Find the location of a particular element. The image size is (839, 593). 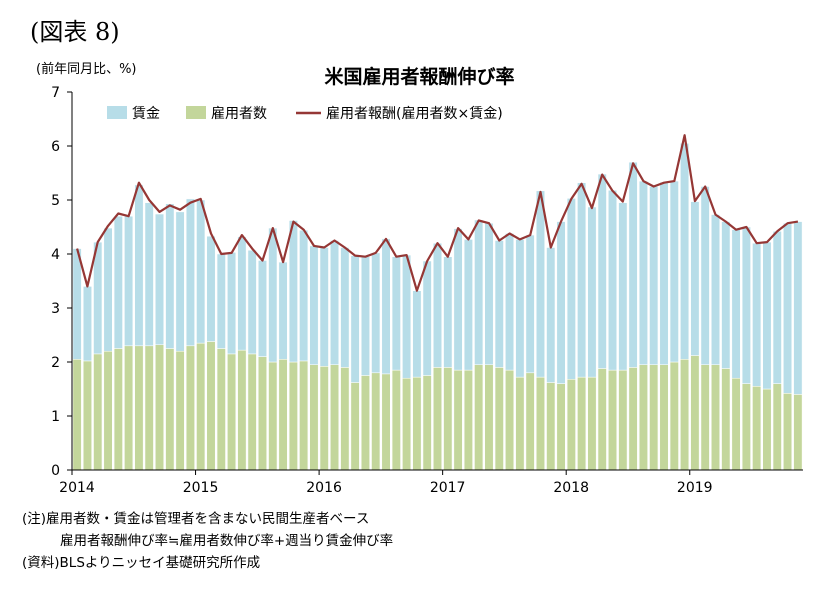

y-tick-label: 6 is located at coordinates (55, 147).